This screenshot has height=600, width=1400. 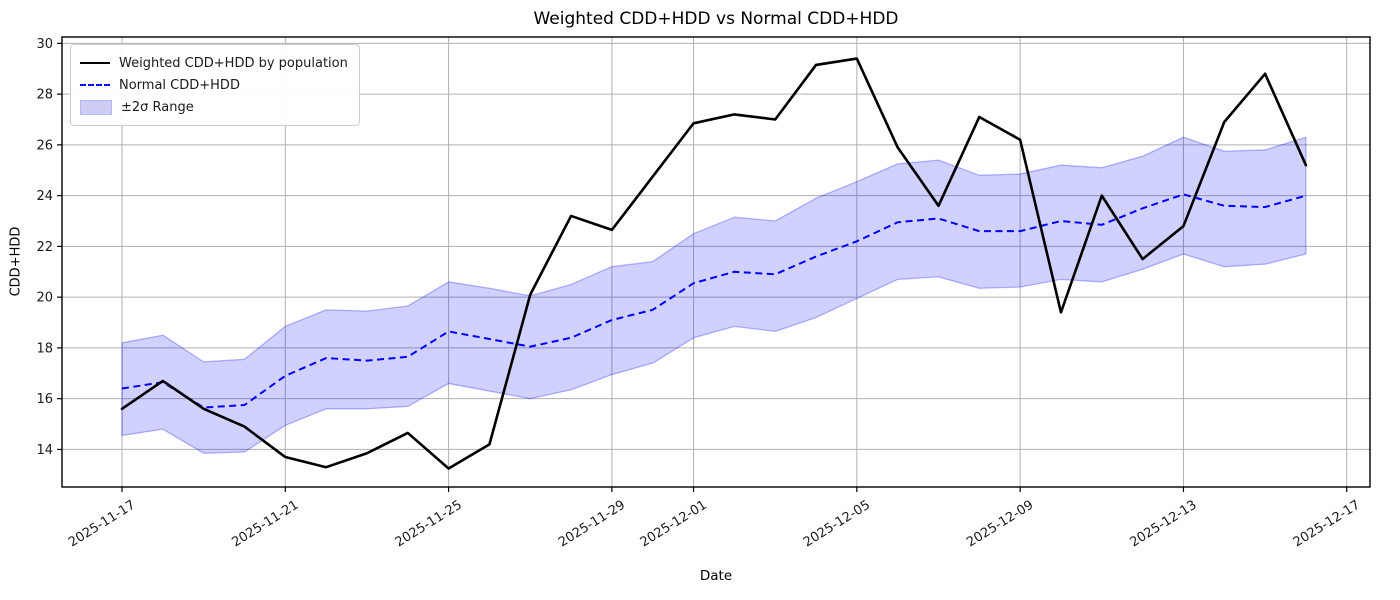 What do you see at coordinates (44, 298) in the screenshot?
I see `y-tick-label: 20` at bounding box center [44, 298].